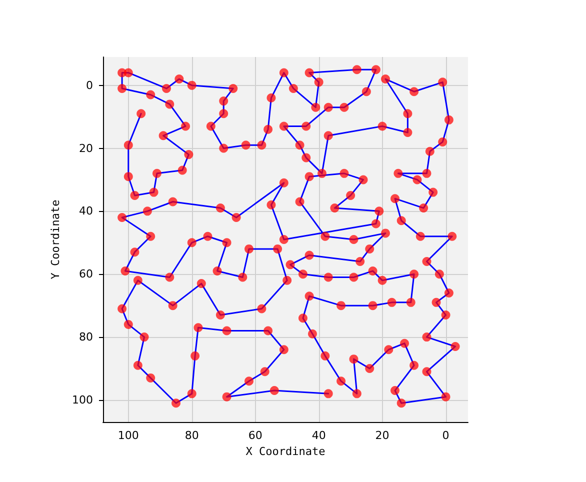 The height and width of the screenshot is (482, 586). What do you see at coordinates (89, 85) in the screenshot?
I see `y-tick-label: 0` at bounding box center [89, 85].